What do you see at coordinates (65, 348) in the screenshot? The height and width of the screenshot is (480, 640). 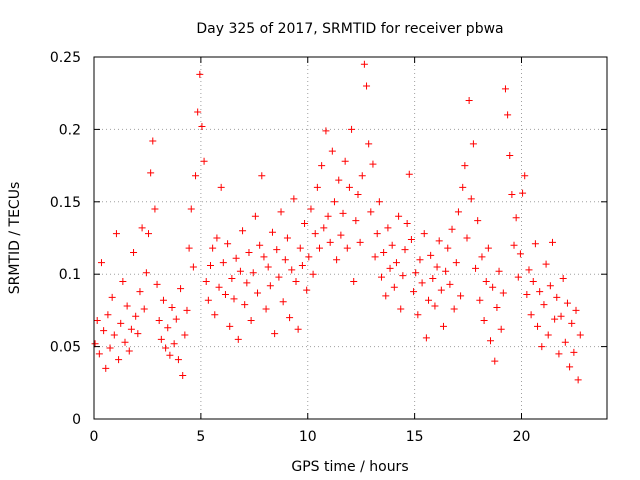 I see `y-tick-label: 0.05` at bounding box center [65, 348].